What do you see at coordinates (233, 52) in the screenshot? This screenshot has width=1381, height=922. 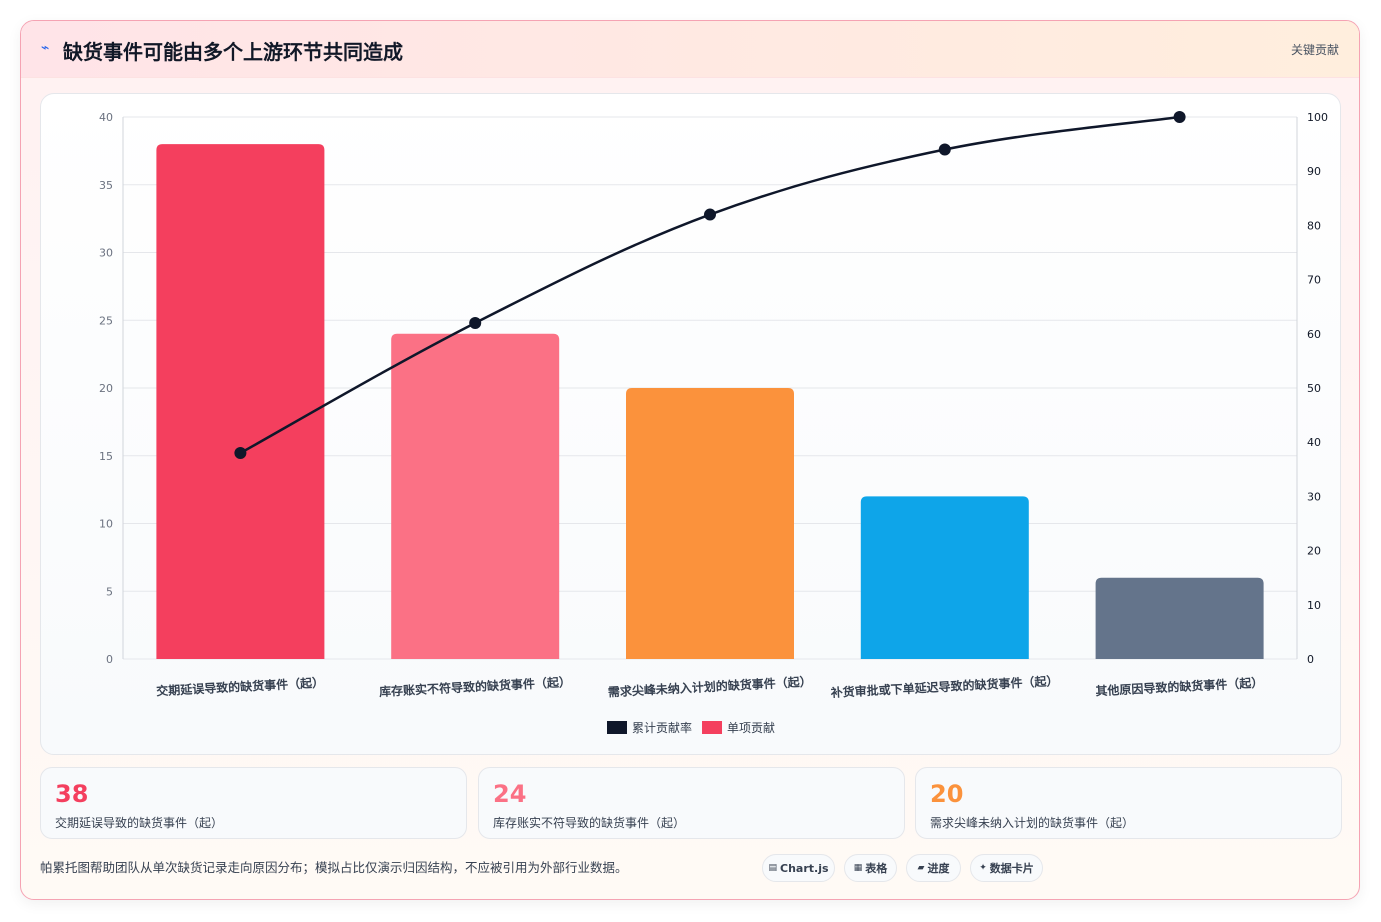 I see `page-title: 缺货事件可能由多个上游环节共同造成` at bounding box center [233, 52].